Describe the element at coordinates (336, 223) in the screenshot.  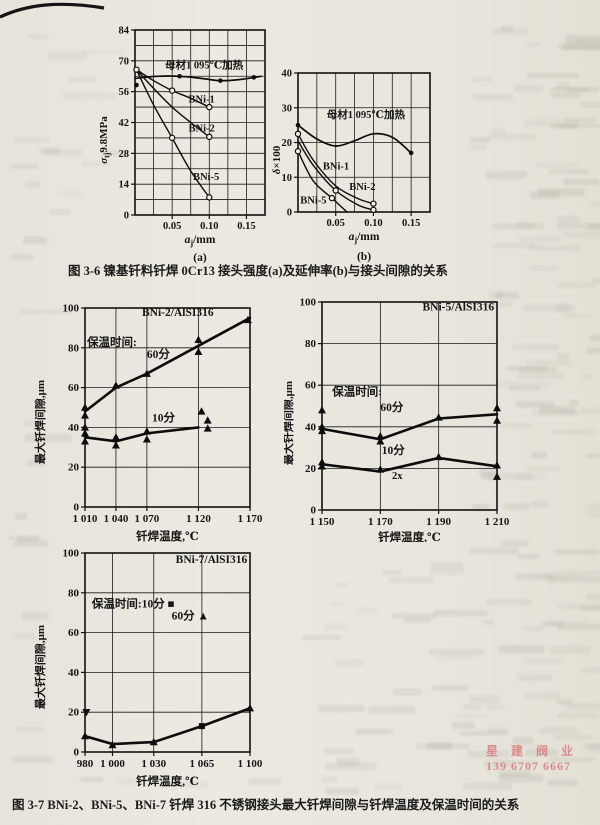
I see `x-tick-label: 0.05` at that location.